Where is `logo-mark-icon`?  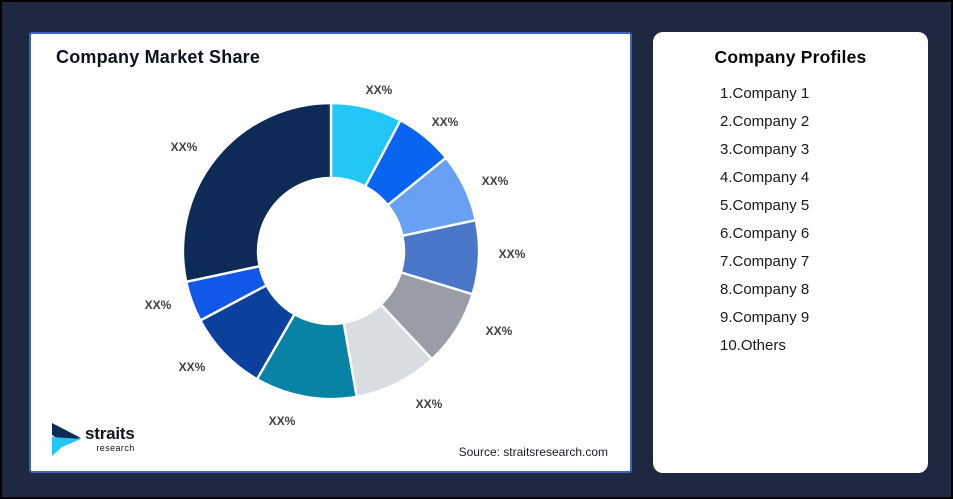
logo-mark-icon is located at coordinates (66, 439).